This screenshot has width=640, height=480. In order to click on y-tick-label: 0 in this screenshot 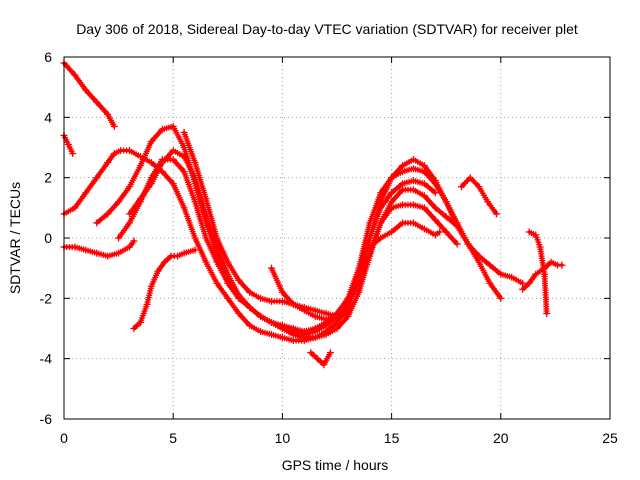, I will do `click(48, 238)`.